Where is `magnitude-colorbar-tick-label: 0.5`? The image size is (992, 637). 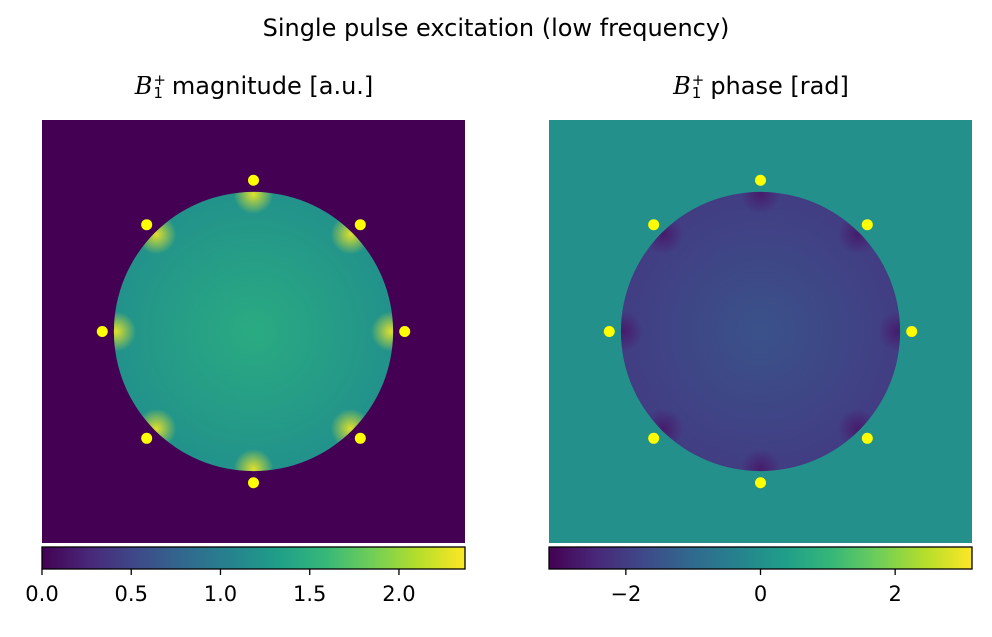
magnitude-colorbar-tick-label: 0.5 is located at coordinates (131, 594).